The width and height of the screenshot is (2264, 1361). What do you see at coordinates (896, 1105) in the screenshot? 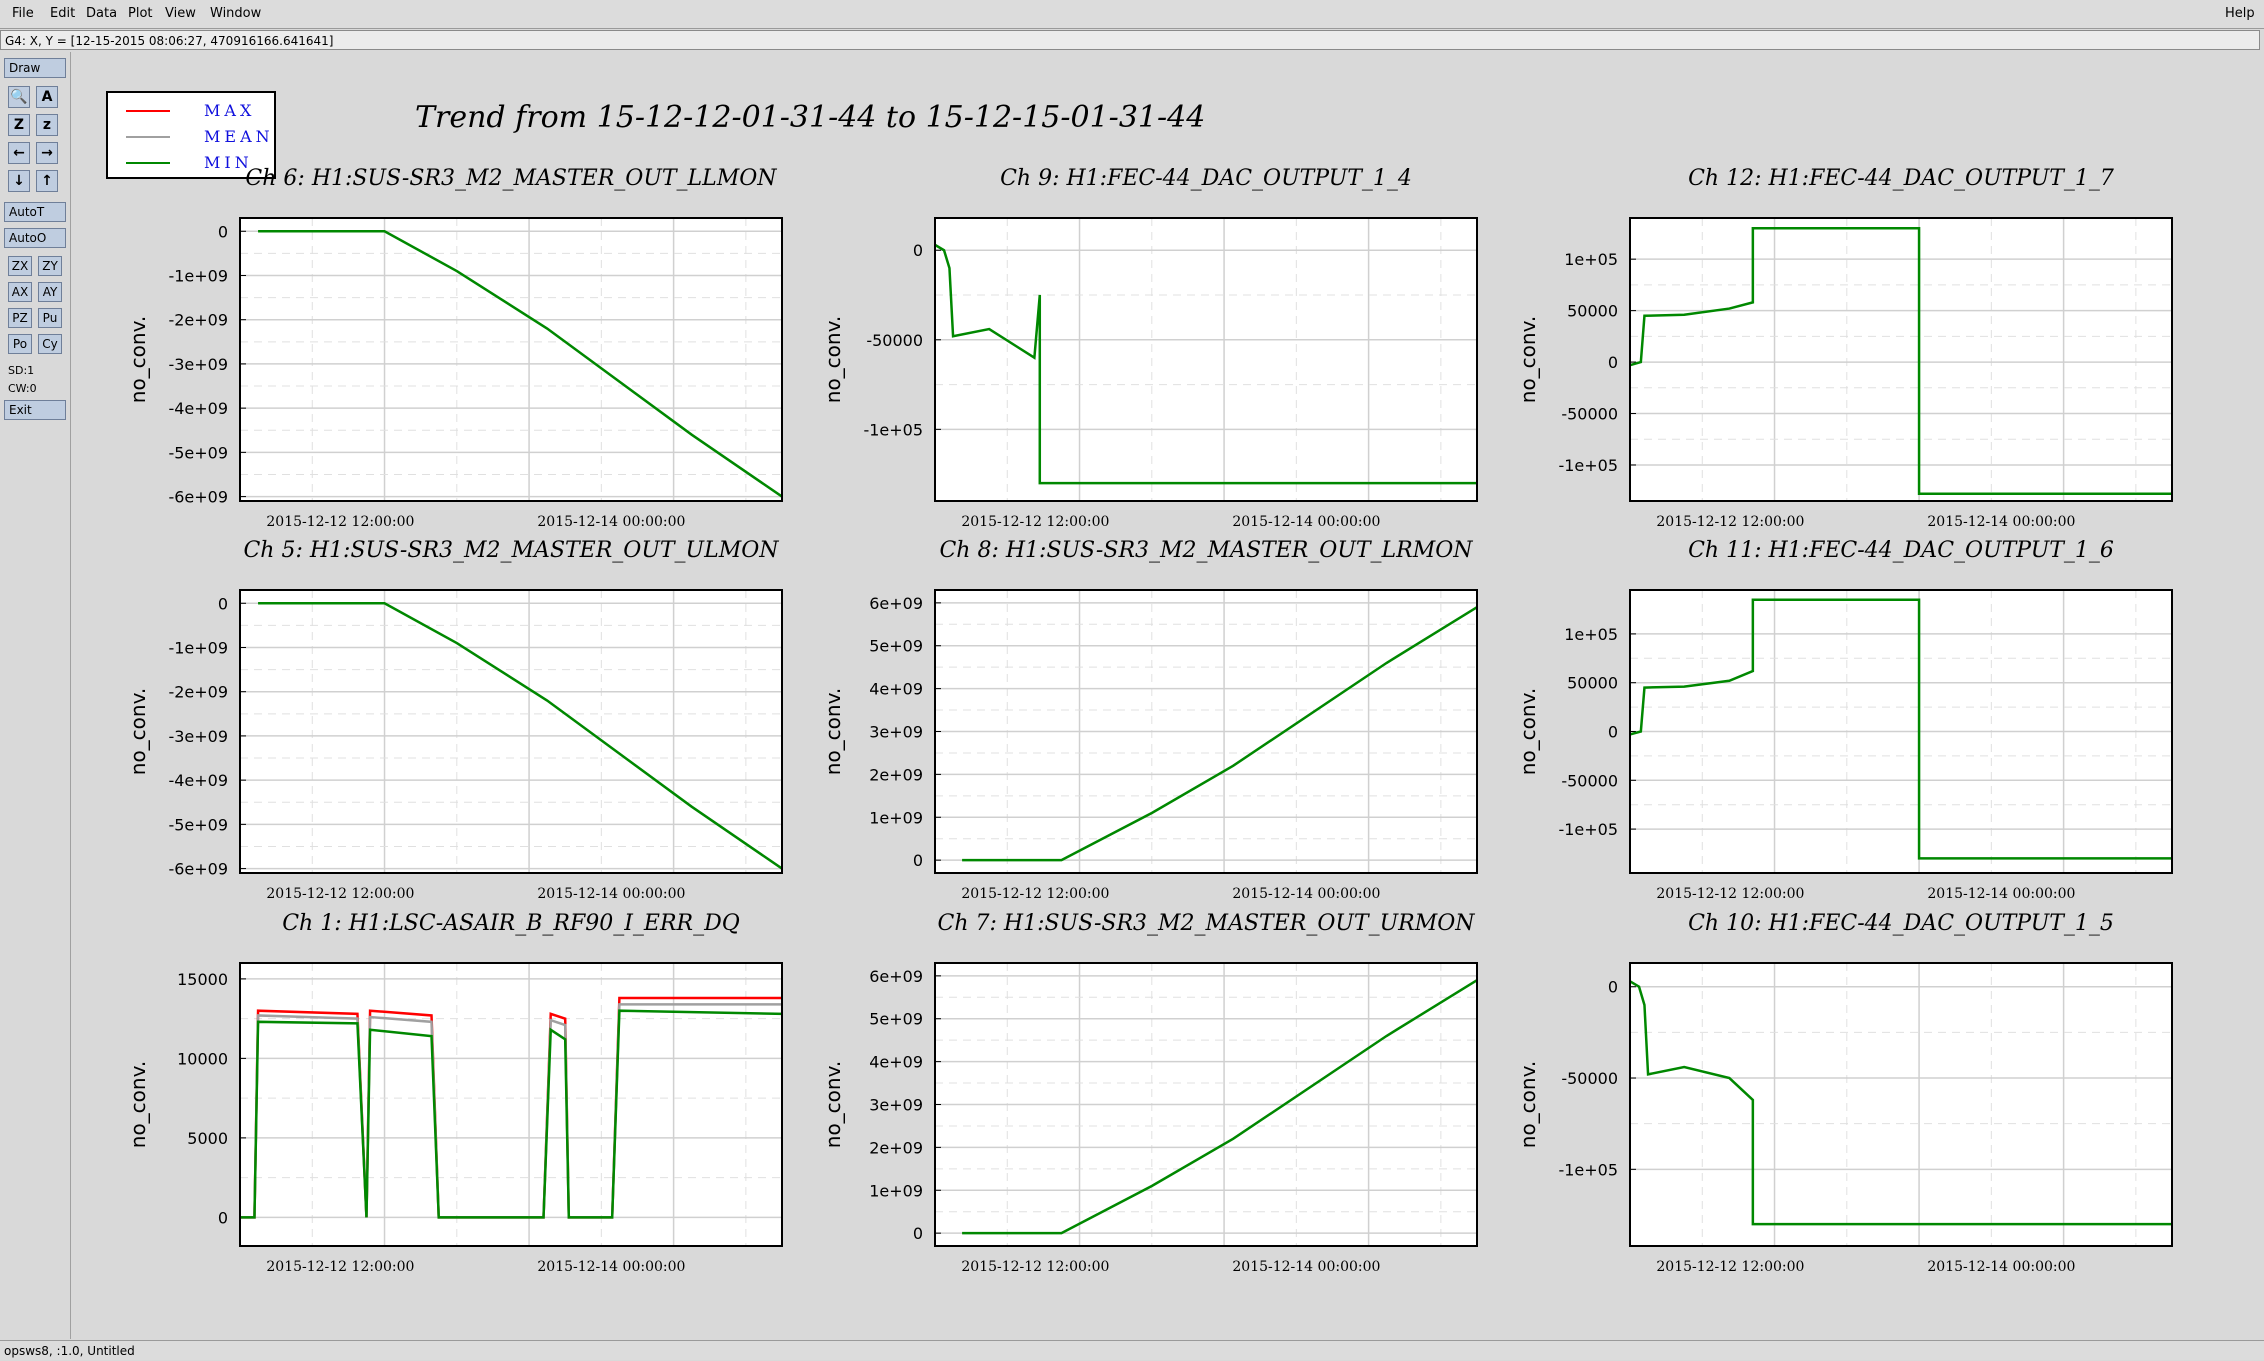
I see `y-tick-label: 3e+09` at bounding box center [896, 1105].